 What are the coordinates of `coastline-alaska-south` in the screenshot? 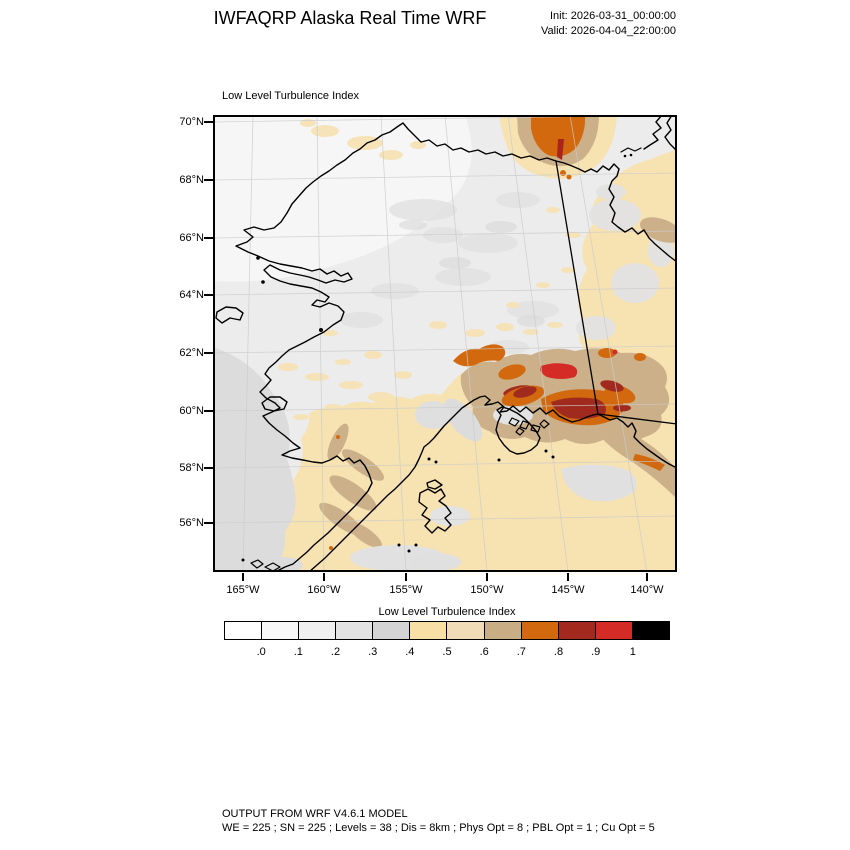 It's located at (492, 483).